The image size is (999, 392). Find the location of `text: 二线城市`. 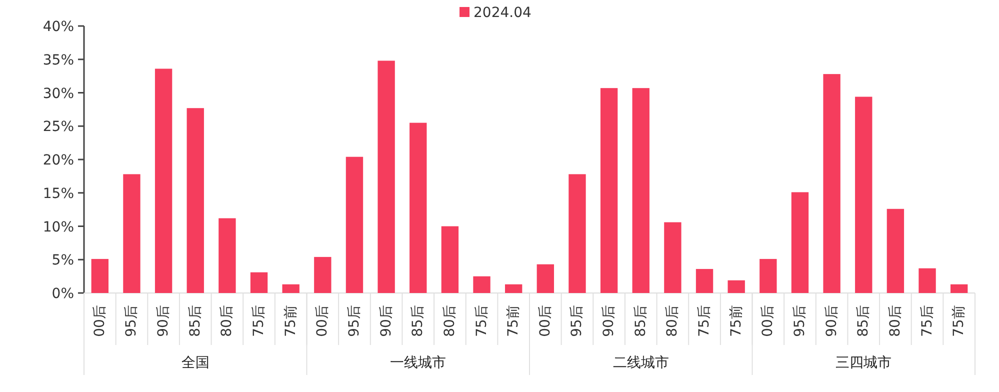

text: 二线城市 is located at coordinates (640, 363).